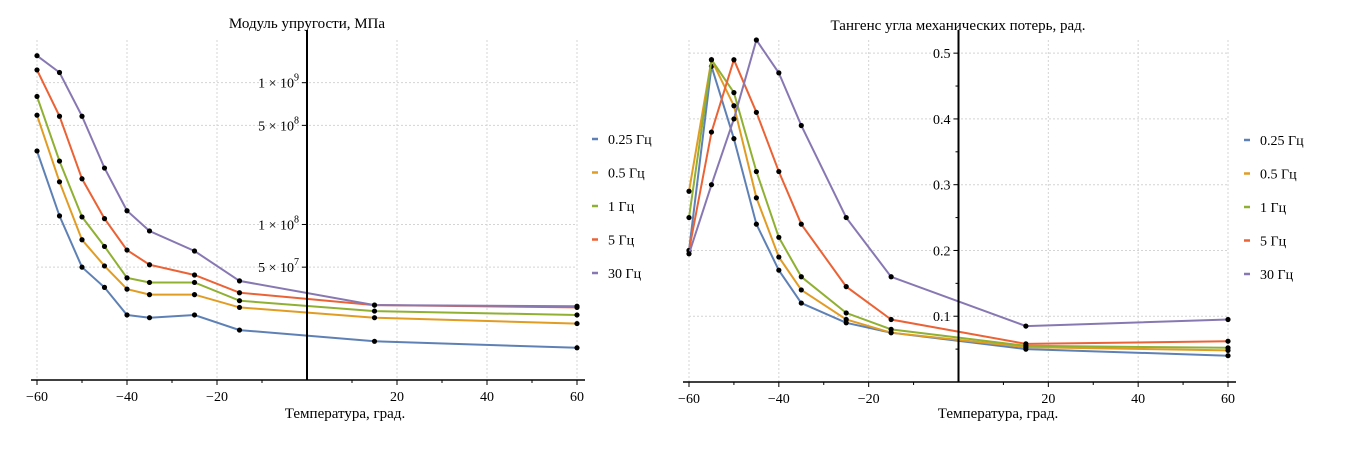  I want to click on y-tick-label: 1 × 10⁸, so click(278, 223).